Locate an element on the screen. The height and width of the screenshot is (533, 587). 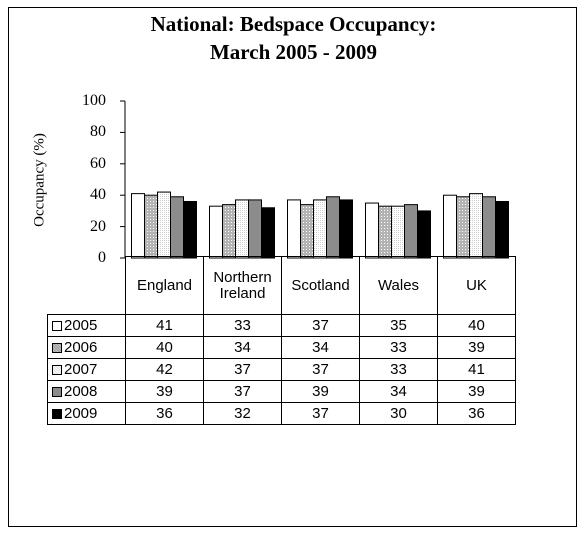
category-label: Ireland is located at coordinates (242, 293).